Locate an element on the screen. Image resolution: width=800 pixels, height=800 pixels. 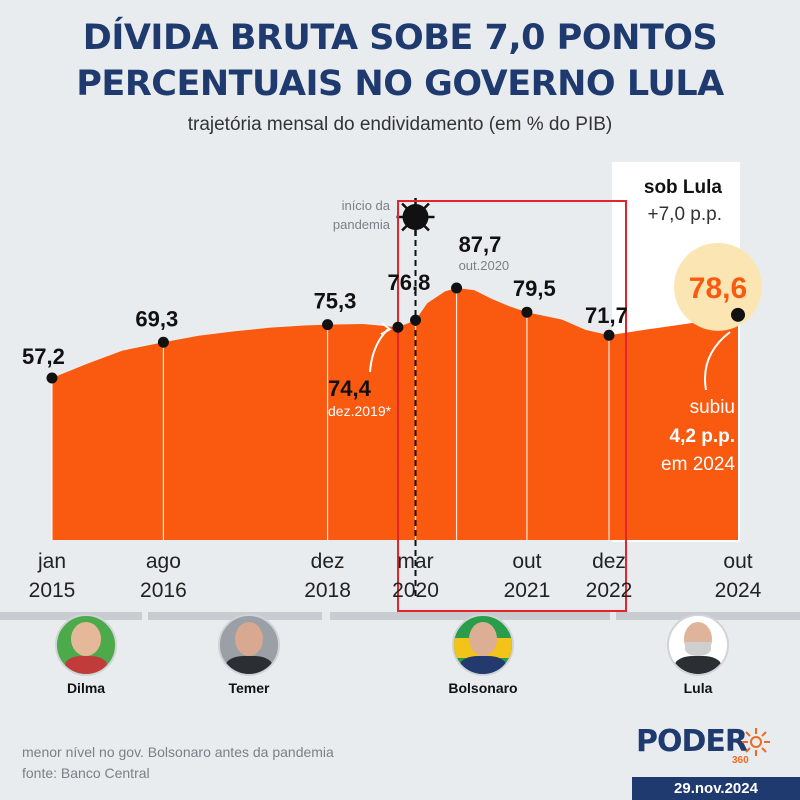
title-line-2: PERCENTUAIS NO GOVERNO LULA is located at coordinates (400, 84).